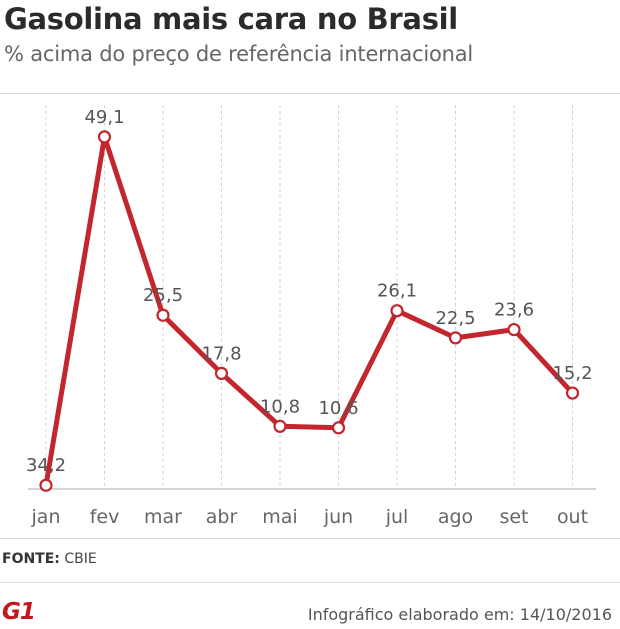 Image resolution: width=620 pixels, height=629 pixels. What do you see at coordinates (280, 406) in the screenshot?
I see `data-label-mai: 10,8` at bounding box center [280, 406].